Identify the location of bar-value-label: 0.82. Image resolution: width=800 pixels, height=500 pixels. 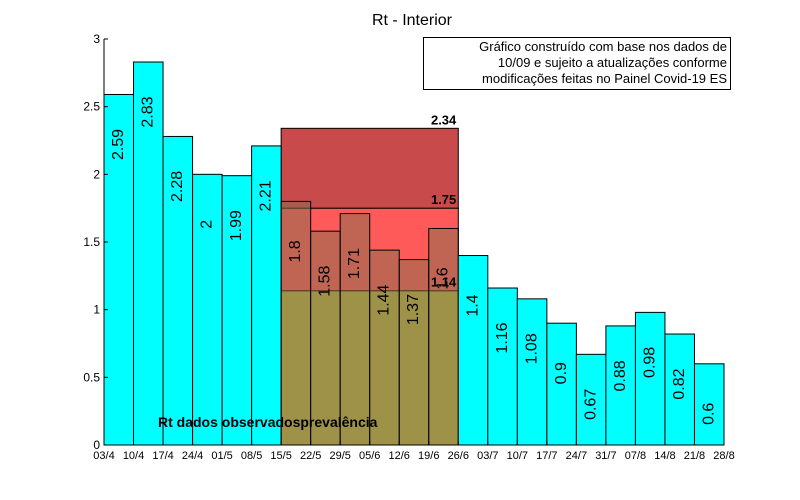
(679, 383).